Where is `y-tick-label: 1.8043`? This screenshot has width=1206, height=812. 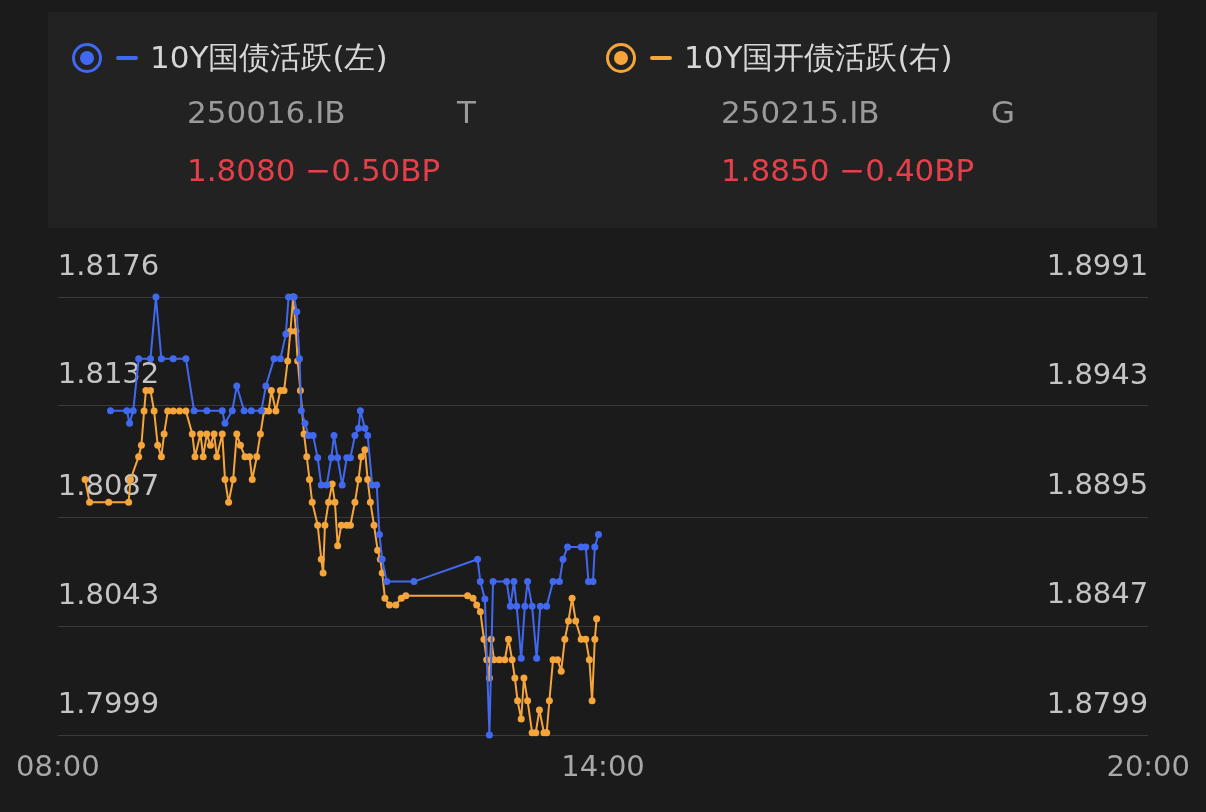 y-tick-label: 1.8043 is located at coordinates (108, 593).